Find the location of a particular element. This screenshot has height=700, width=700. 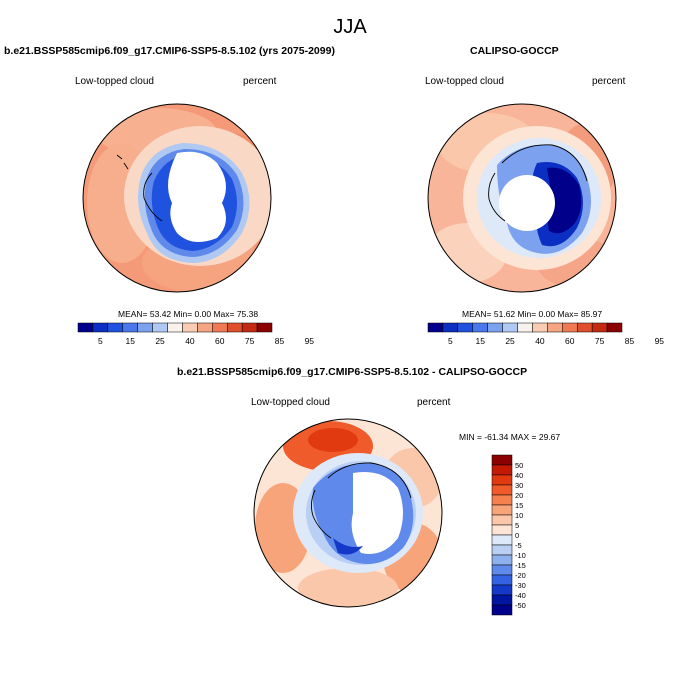

colorbar-difference-tick-label: 50 is located at coordinates (519, 465).